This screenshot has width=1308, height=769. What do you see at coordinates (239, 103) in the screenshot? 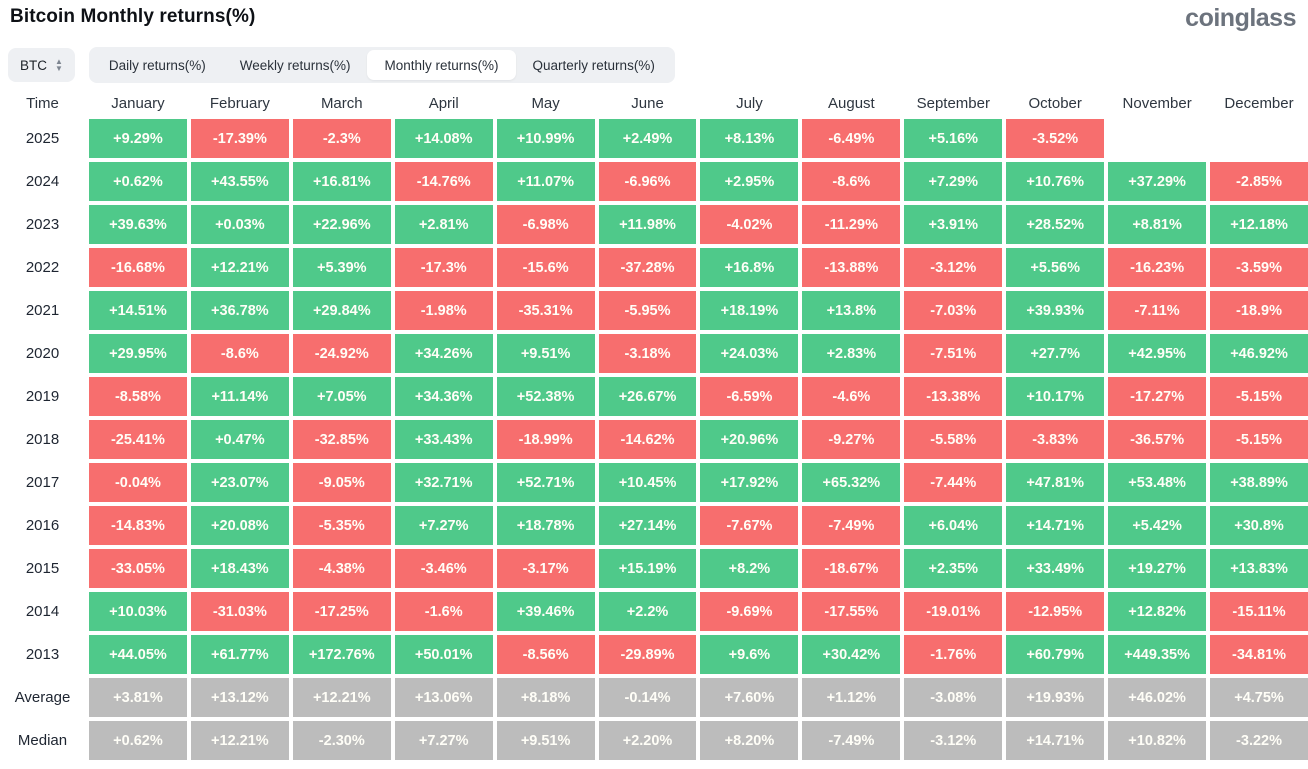
I see `column-header-february: February` at bounding box center [239, 103].